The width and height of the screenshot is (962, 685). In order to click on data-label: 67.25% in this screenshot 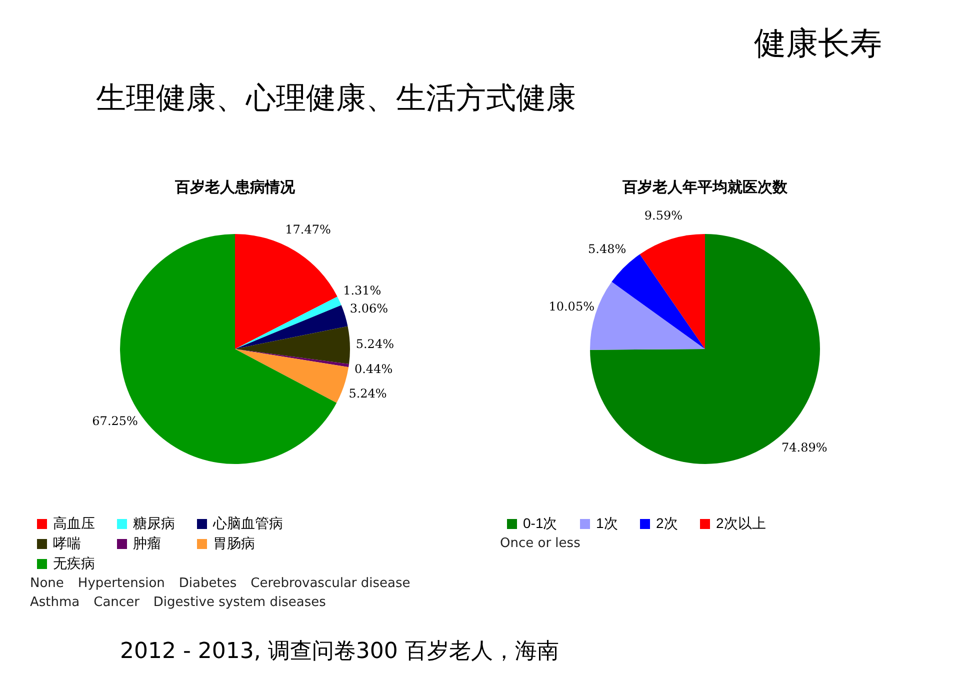, I will do `click(115, 421)`.